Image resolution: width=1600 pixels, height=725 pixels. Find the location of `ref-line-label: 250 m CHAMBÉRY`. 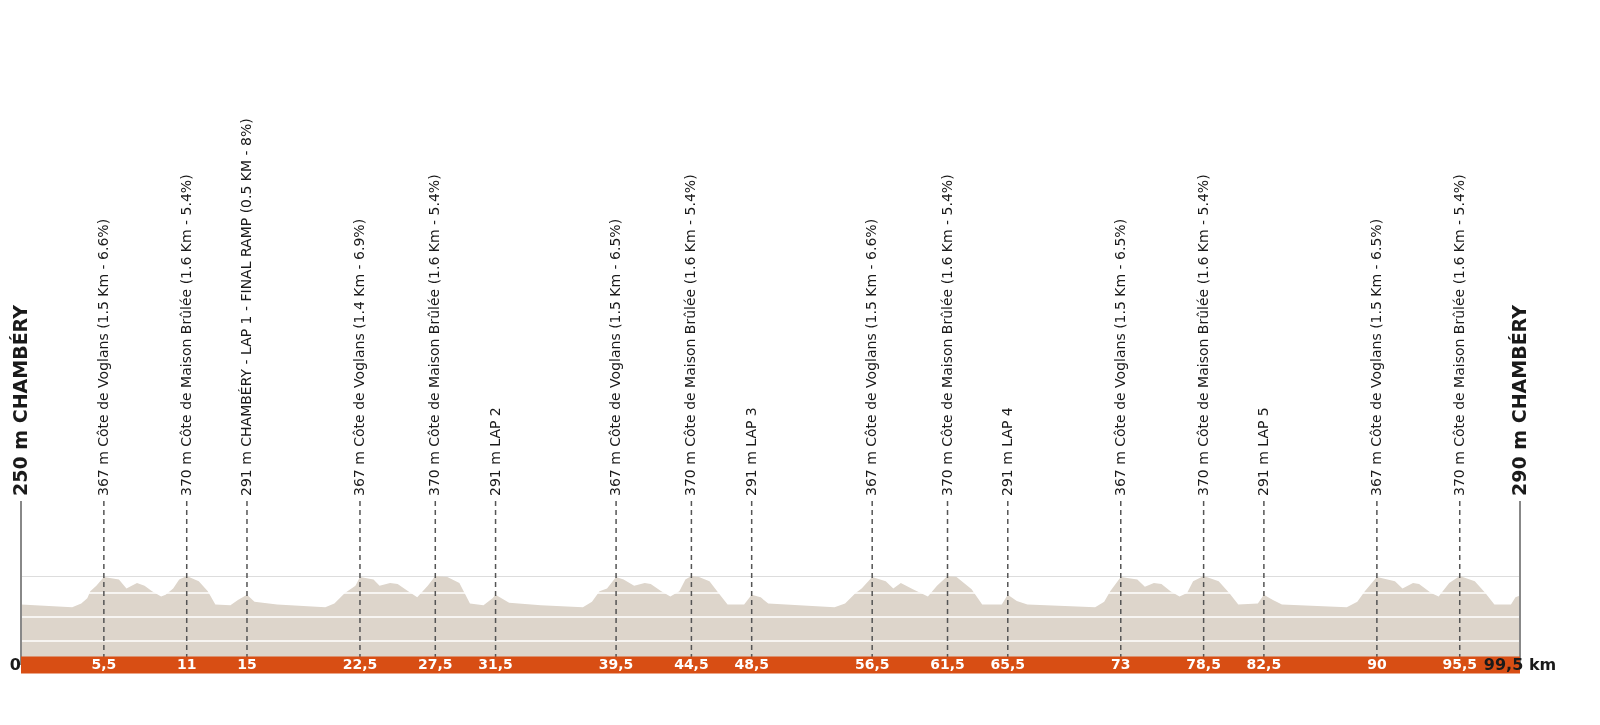

ref-line-label: 250 m CHAMBÉRY is located at coordinates (20, 400).